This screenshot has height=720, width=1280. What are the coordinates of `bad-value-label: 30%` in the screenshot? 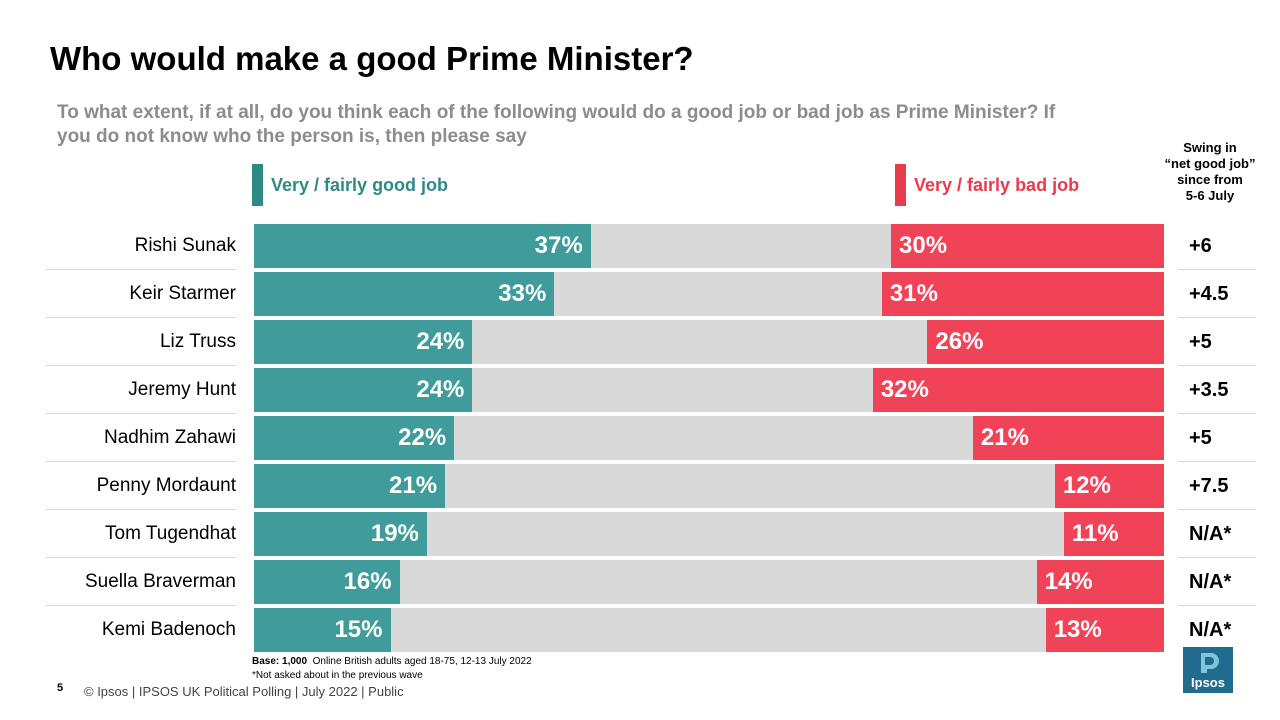 It's located at (923, 245).